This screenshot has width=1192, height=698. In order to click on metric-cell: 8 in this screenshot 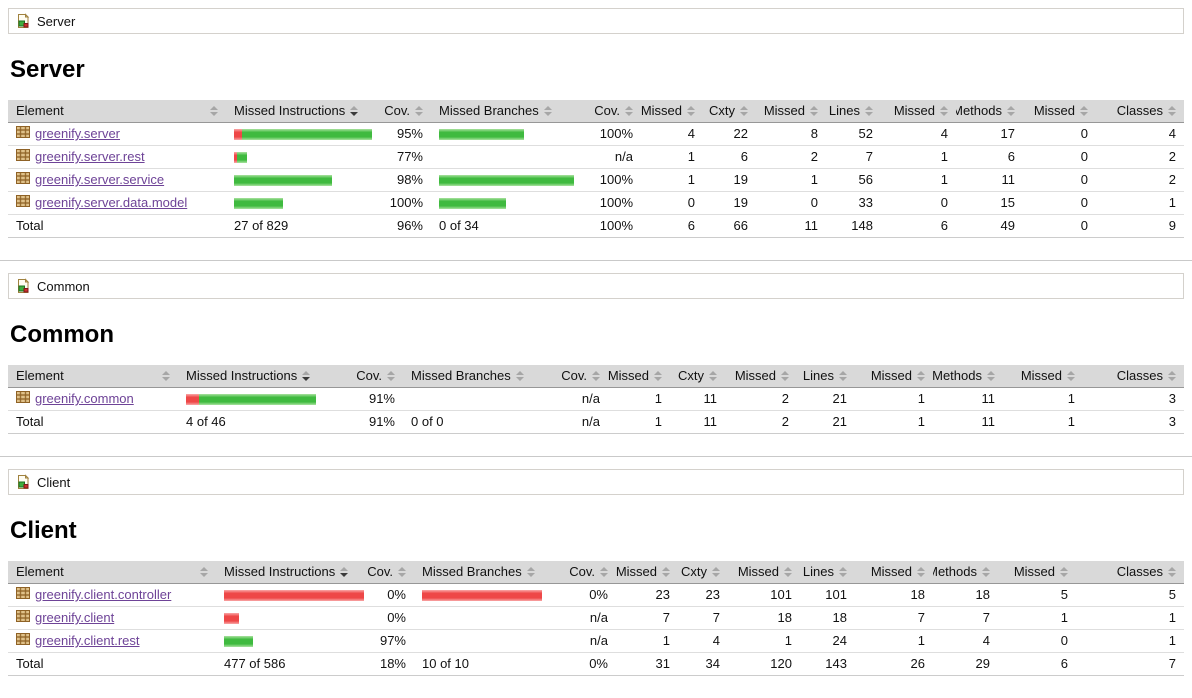, I will do `click(791, 134)`.